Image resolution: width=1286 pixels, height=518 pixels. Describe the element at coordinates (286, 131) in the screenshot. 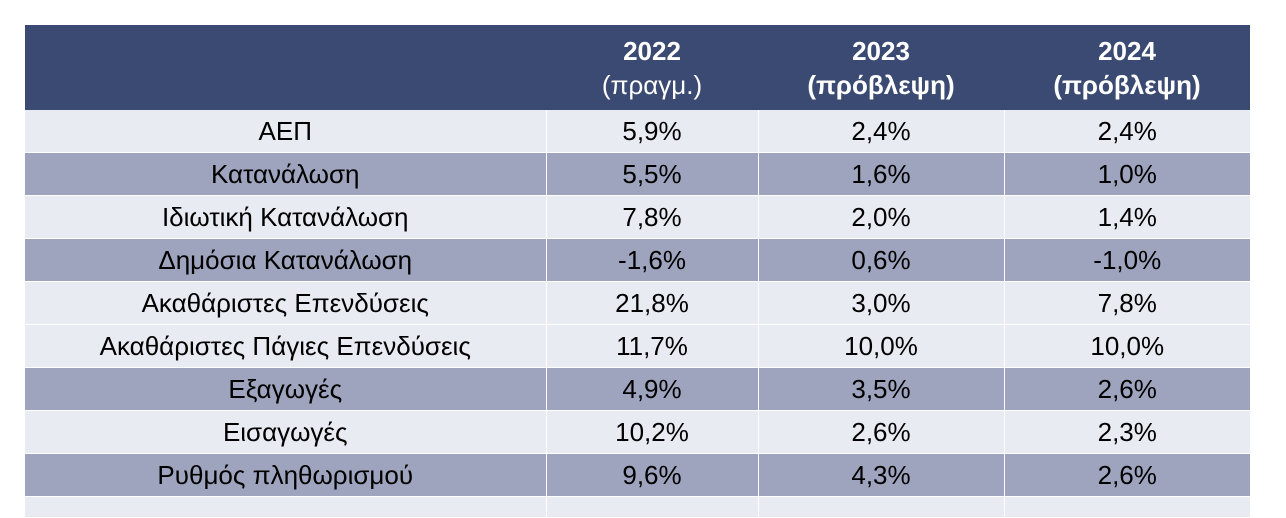

I see `row-label: ΑΕΠ` at that location.